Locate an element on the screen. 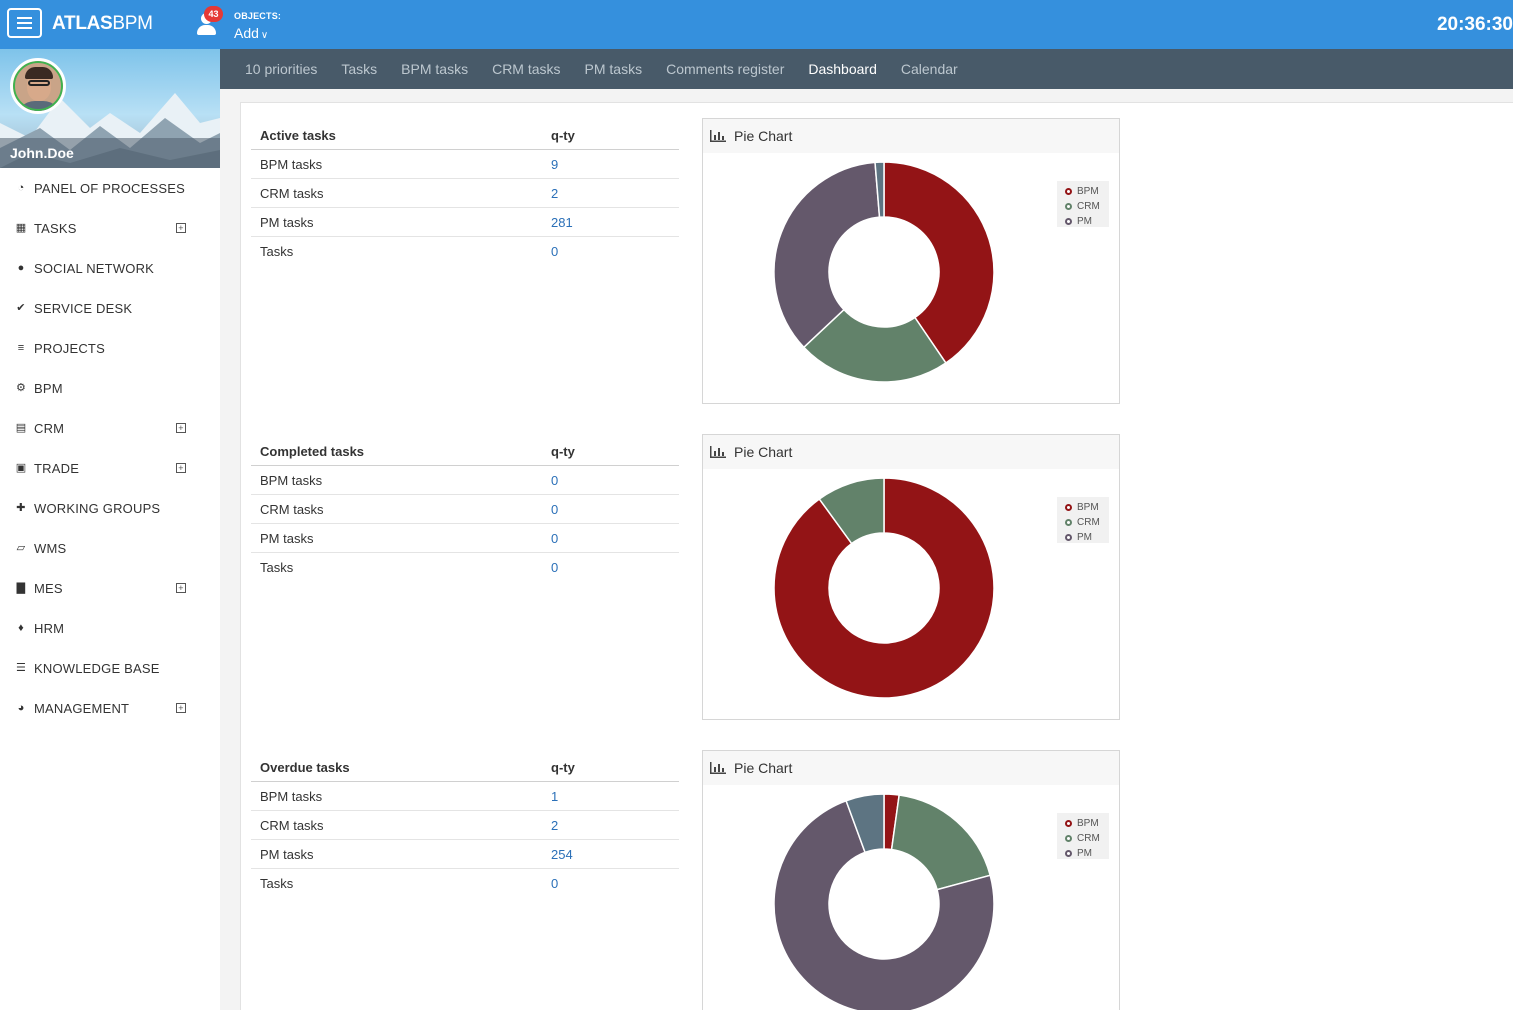 The height and width of the screenshot is (1010, 1513). tab-tasks: Tasks is located at coordinates (359, 69).